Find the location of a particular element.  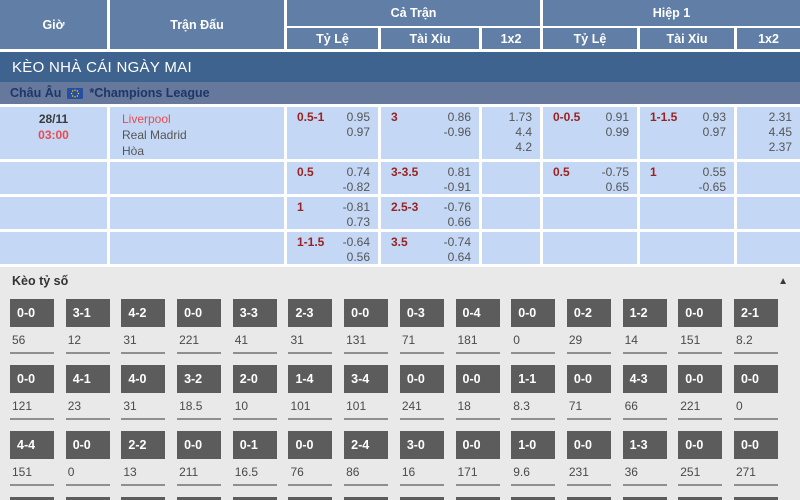

score-badge: 2-4 is located at coordinates (366, 445).